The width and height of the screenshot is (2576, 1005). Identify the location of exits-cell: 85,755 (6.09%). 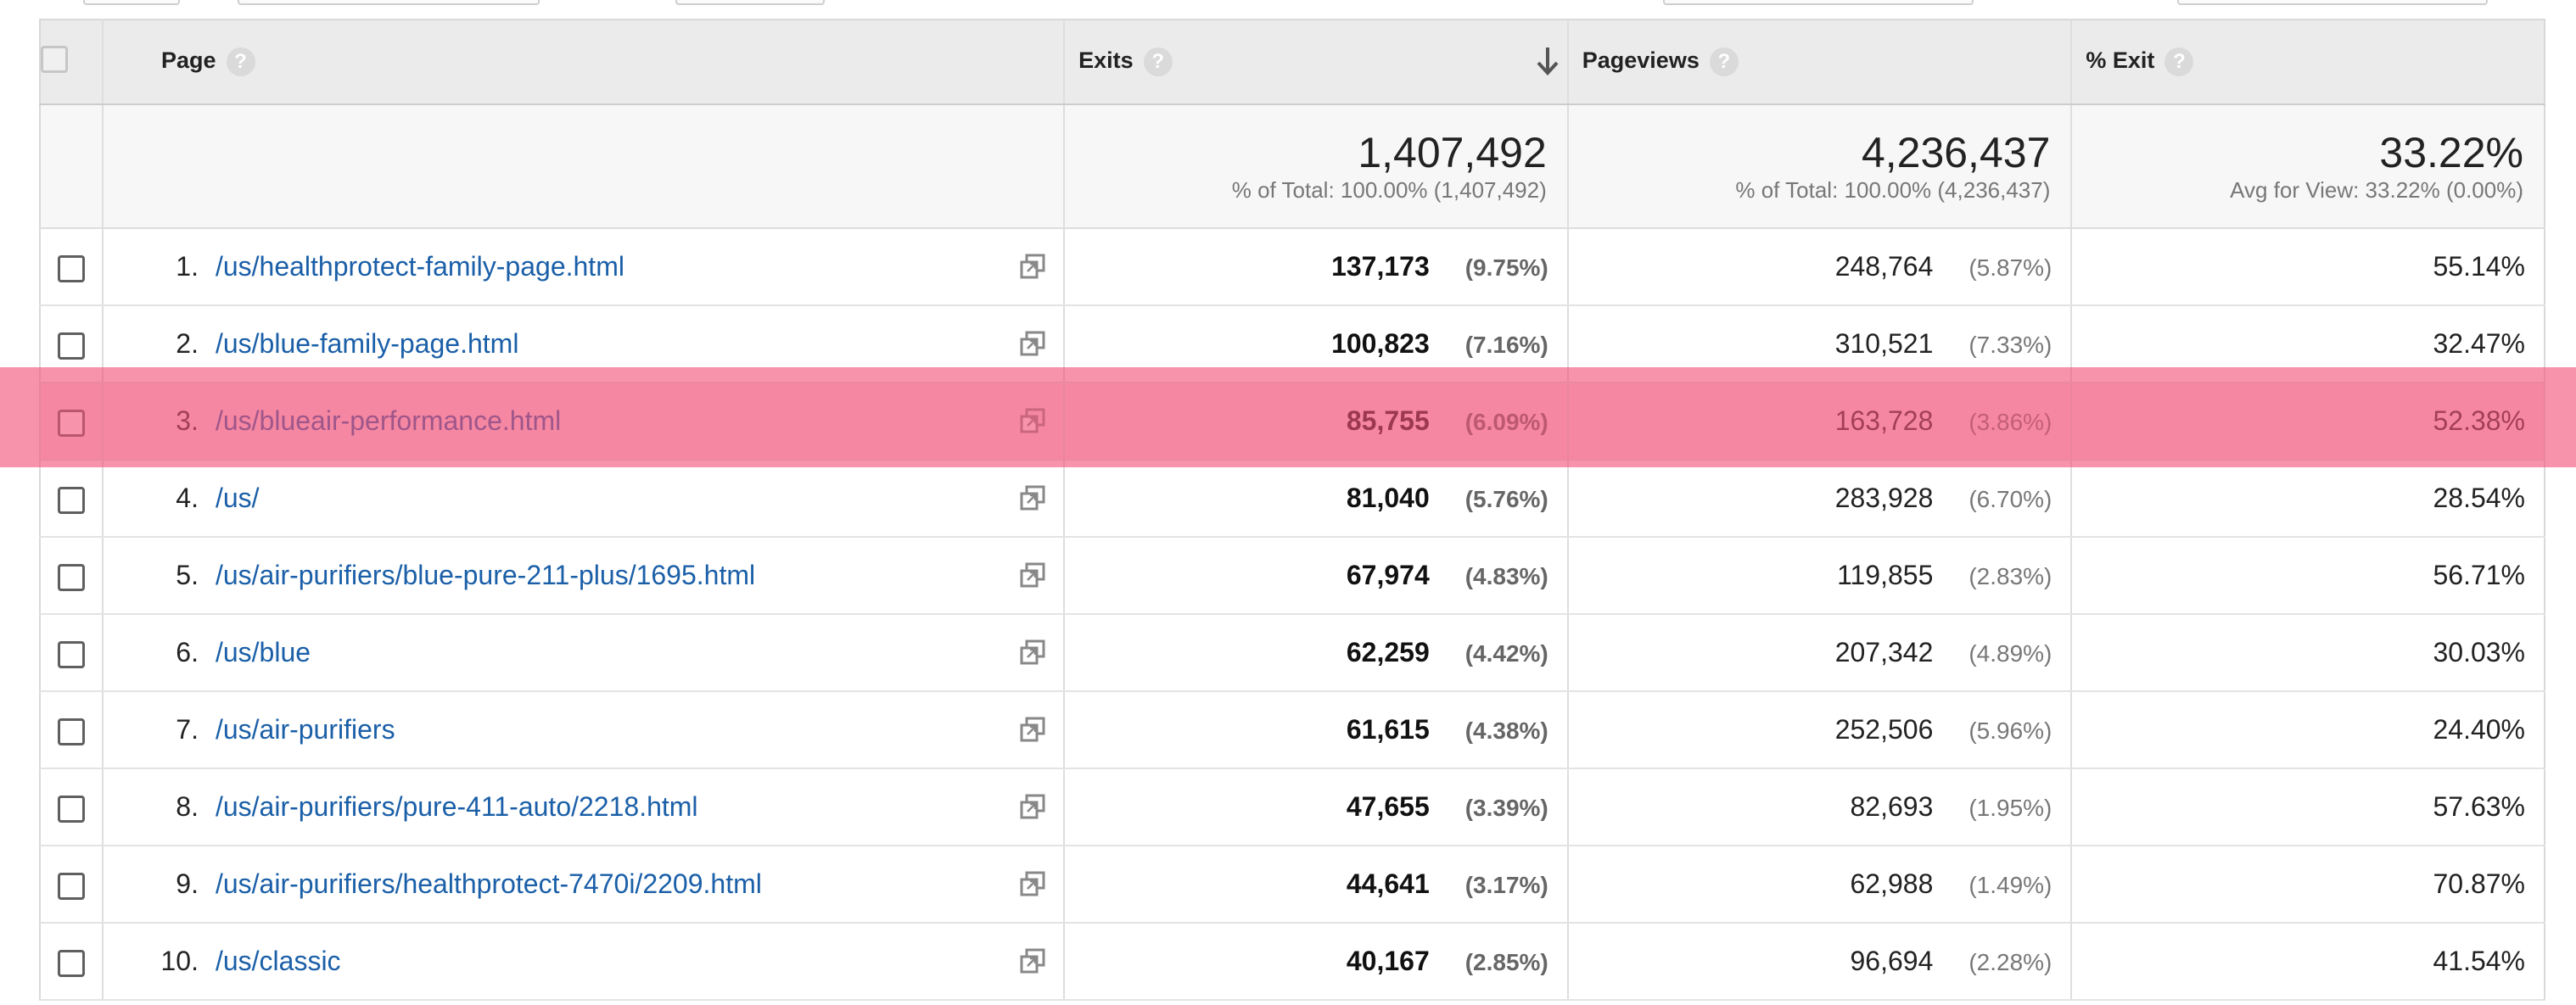
(1316, 421).